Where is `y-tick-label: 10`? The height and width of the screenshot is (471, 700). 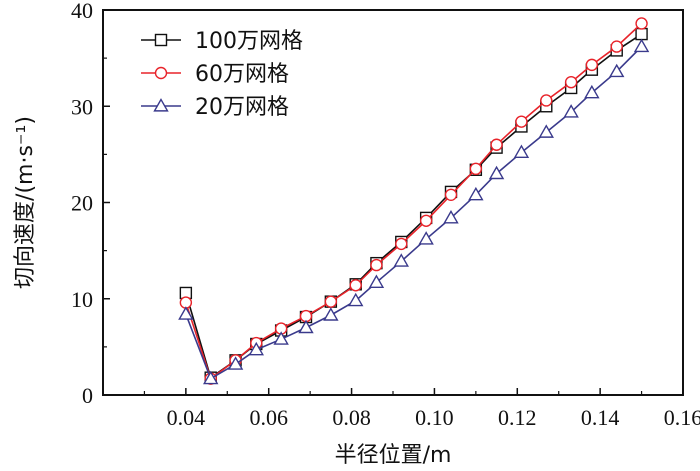
y-tick-label: 10 is located at coordinates (82, 299).